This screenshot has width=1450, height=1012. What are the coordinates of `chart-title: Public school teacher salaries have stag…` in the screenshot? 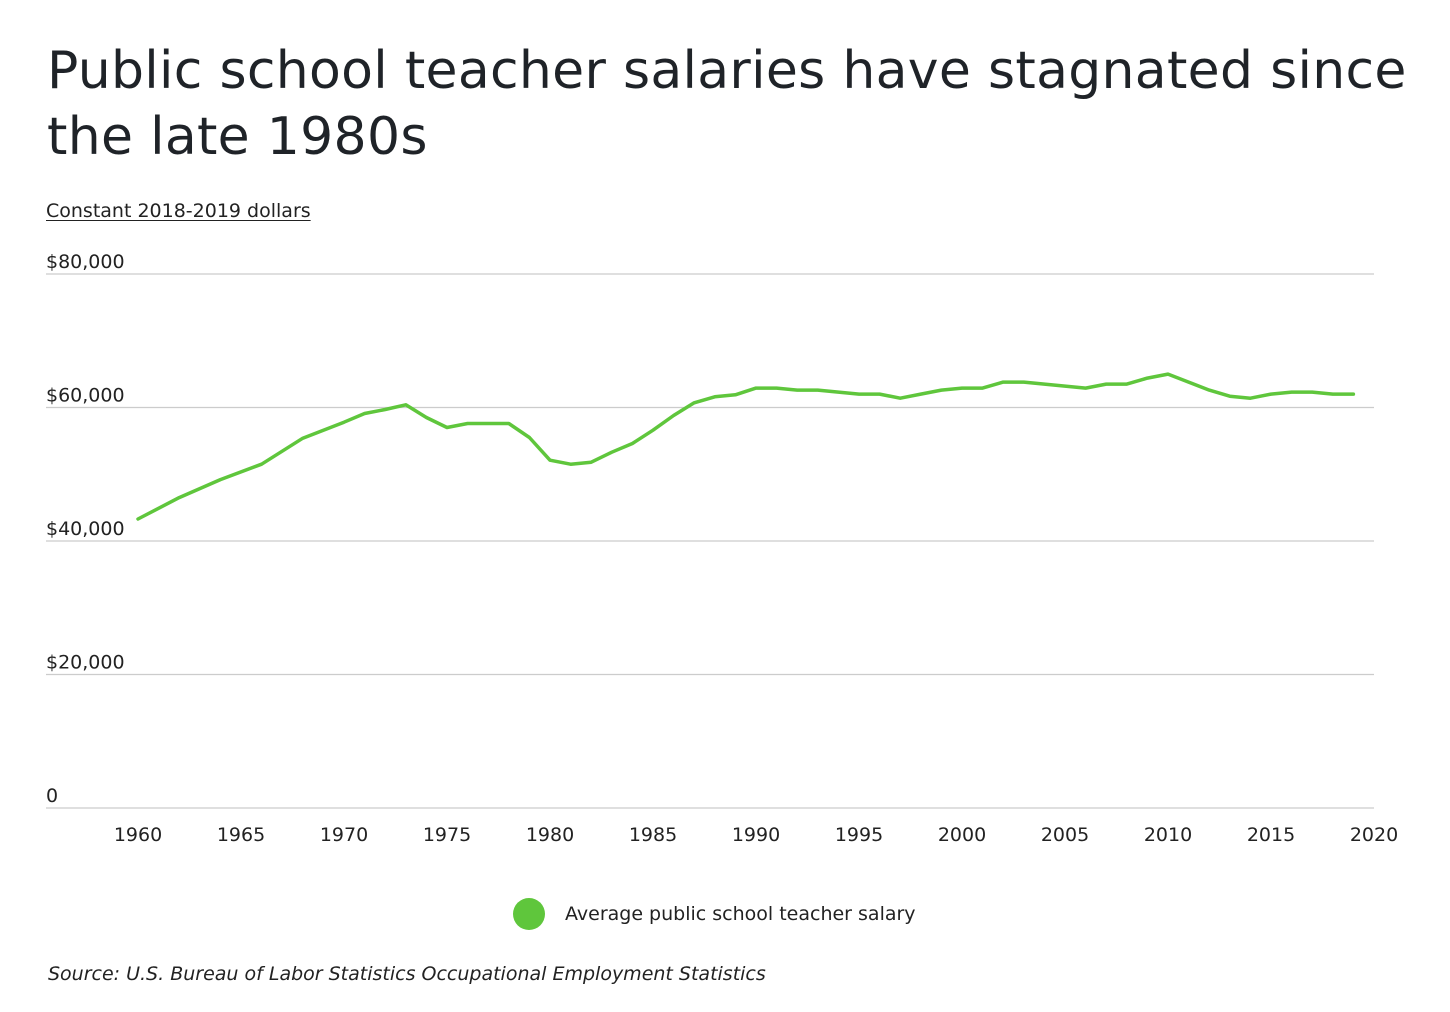 It's located at (727, 104).